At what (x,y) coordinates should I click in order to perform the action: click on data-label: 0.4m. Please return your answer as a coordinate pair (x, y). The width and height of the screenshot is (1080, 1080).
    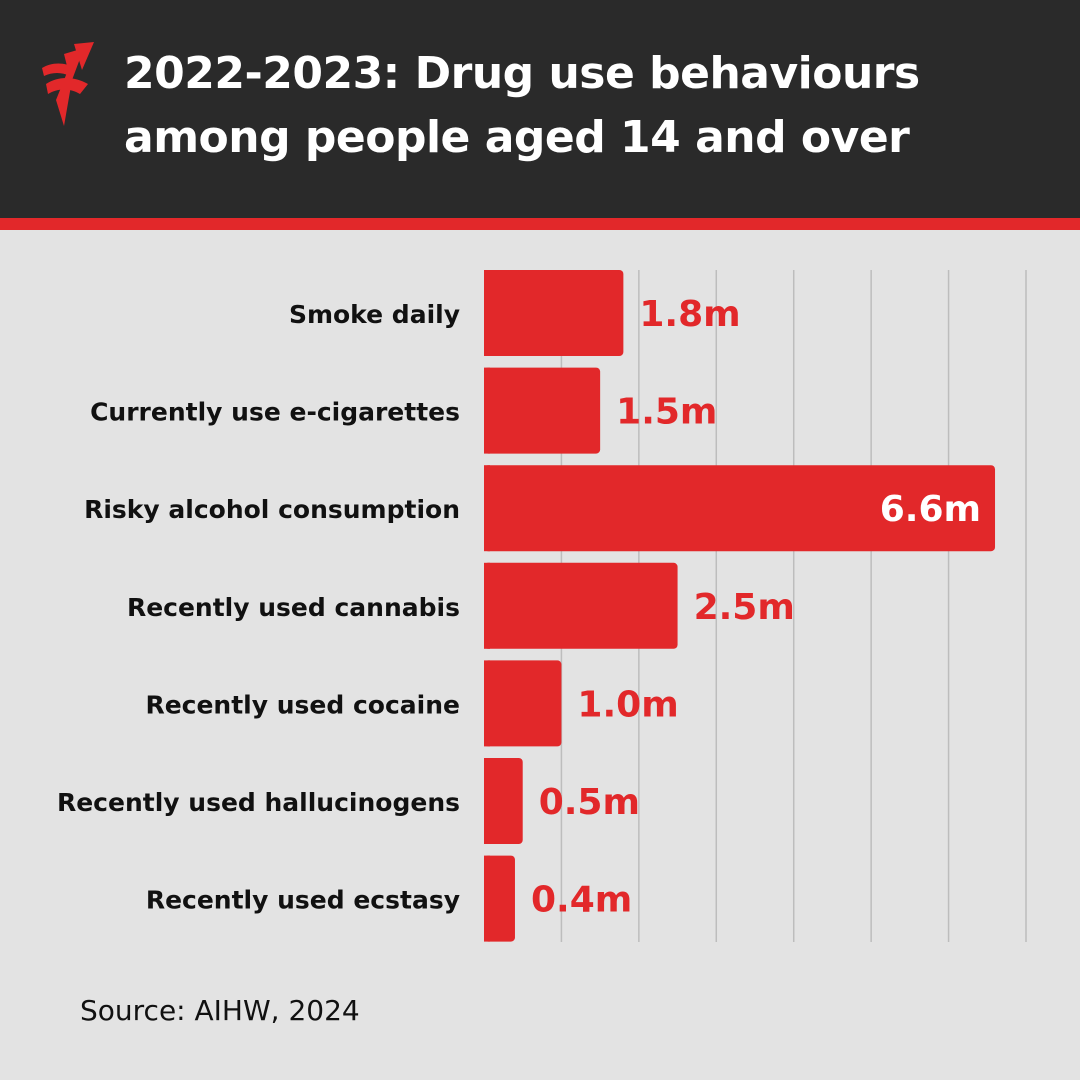
    Looking at the image, I should click on (581, 900).